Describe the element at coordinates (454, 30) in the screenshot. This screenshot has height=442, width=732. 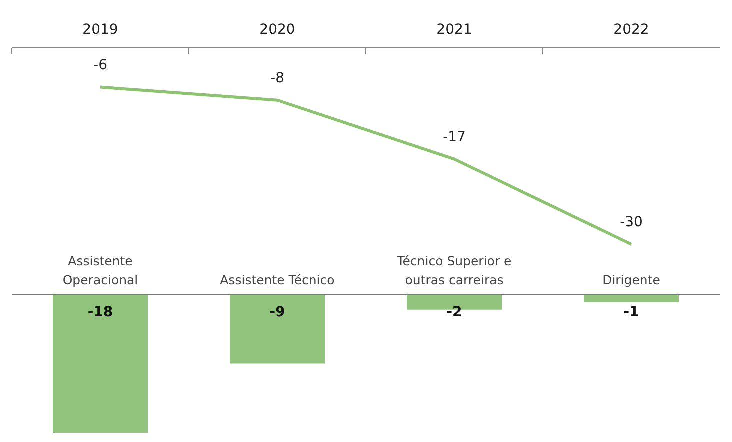
I see `x-tick-label: 2021` at that location.